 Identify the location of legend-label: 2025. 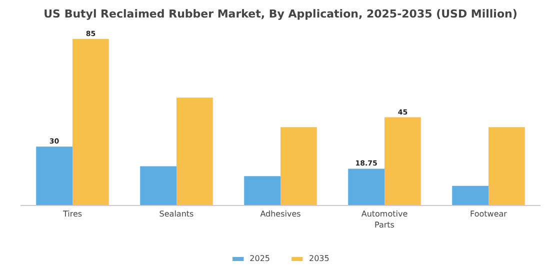
(260, 258).